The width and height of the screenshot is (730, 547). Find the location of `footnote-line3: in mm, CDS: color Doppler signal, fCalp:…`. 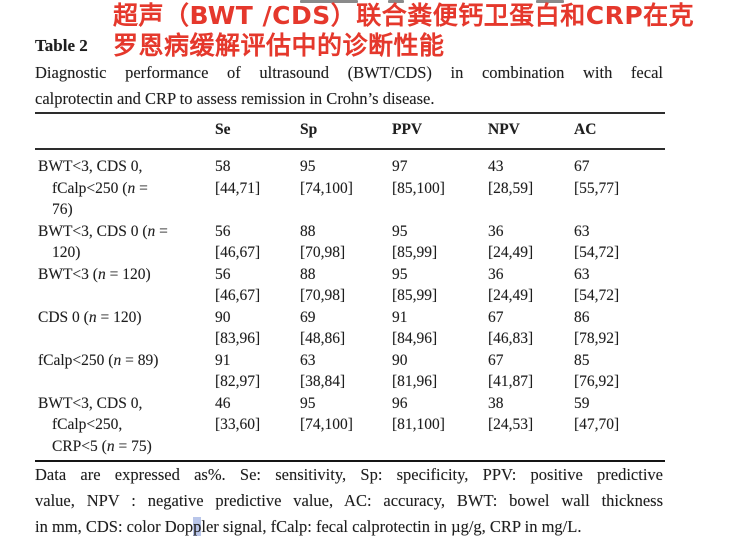

footnote-line3: in mm, CDS: color Doppler signal, fCalp:… is located at coordinates (349, 527).